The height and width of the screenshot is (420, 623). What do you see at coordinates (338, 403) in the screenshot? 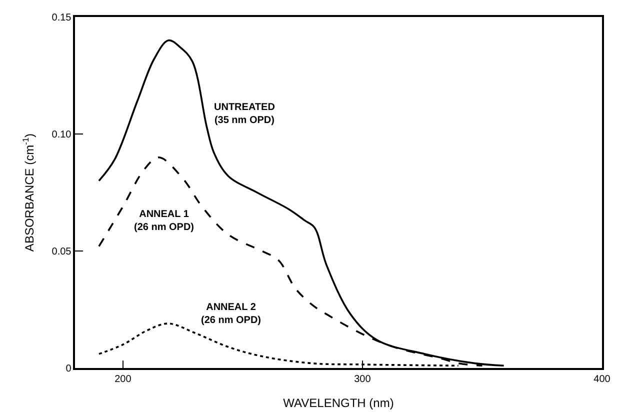
I see `x-axis-title: WAVELENGTH (nm)` at bounding box center [338, 403].